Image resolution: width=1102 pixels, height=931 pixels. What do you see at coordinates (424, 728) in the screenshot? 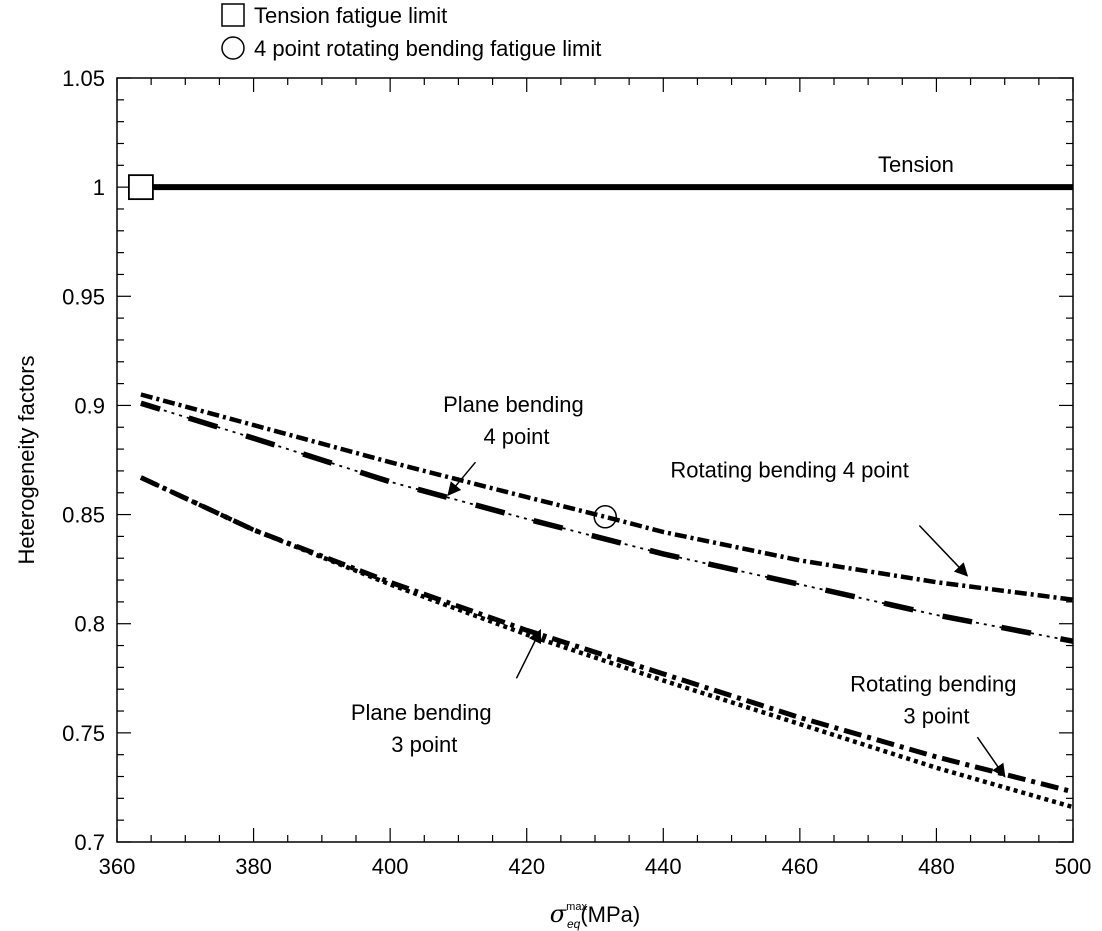
I see `annotation-plane-bending-3-point: Plane bending 3 point` at bounding box center [424, 728].